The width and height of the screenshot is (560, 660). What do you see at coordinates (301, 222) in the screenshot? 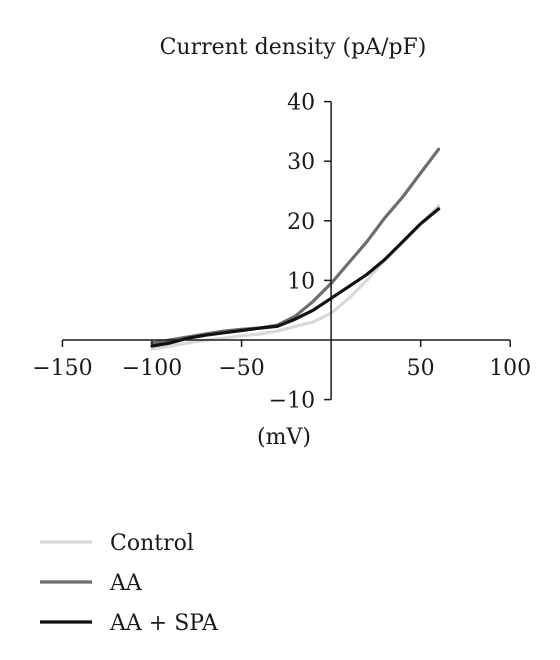
I see `y-tick-label: 20` at bounding box center [301, 222].